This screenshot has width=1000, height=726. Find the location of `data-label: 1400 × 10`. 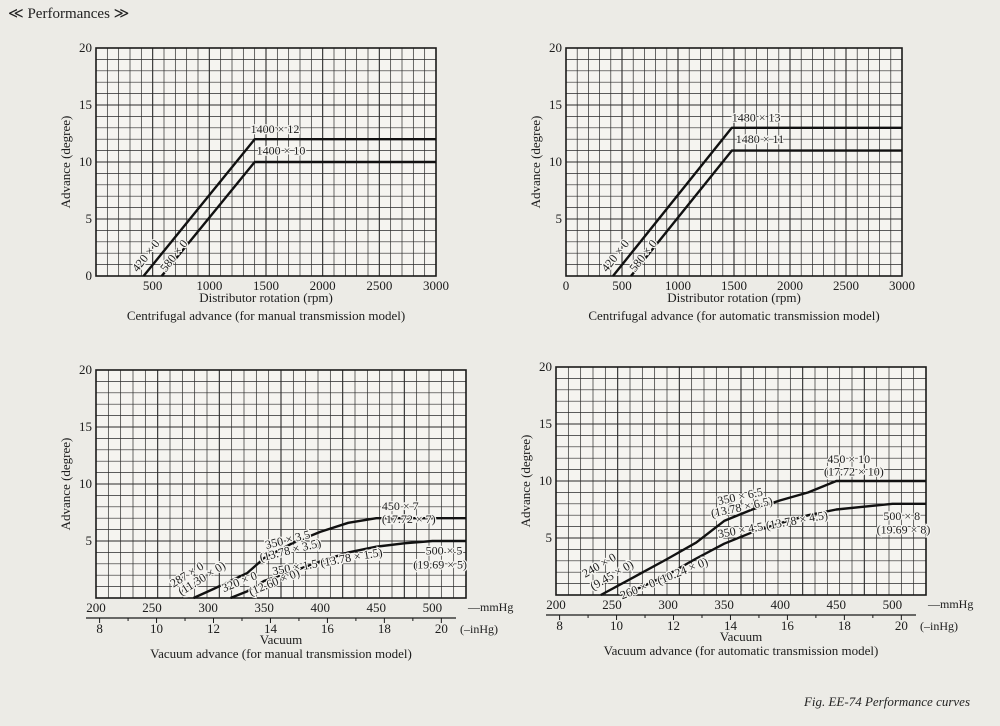

data-label: 1400 × 10 is located at coordinates (281, 151).